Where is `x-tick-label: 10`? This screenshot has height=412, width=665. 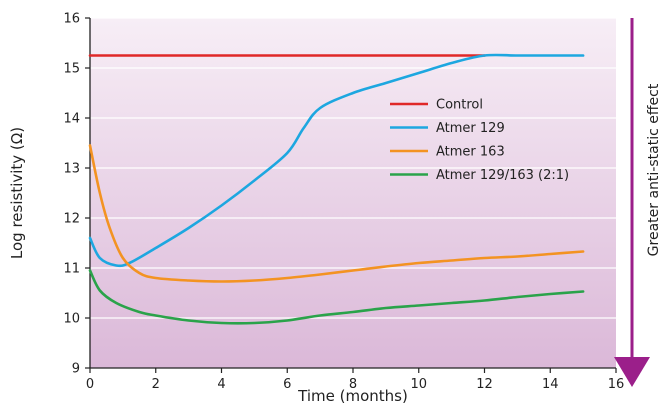 x-tick-label: 10 is located at coordinates (418, 384).